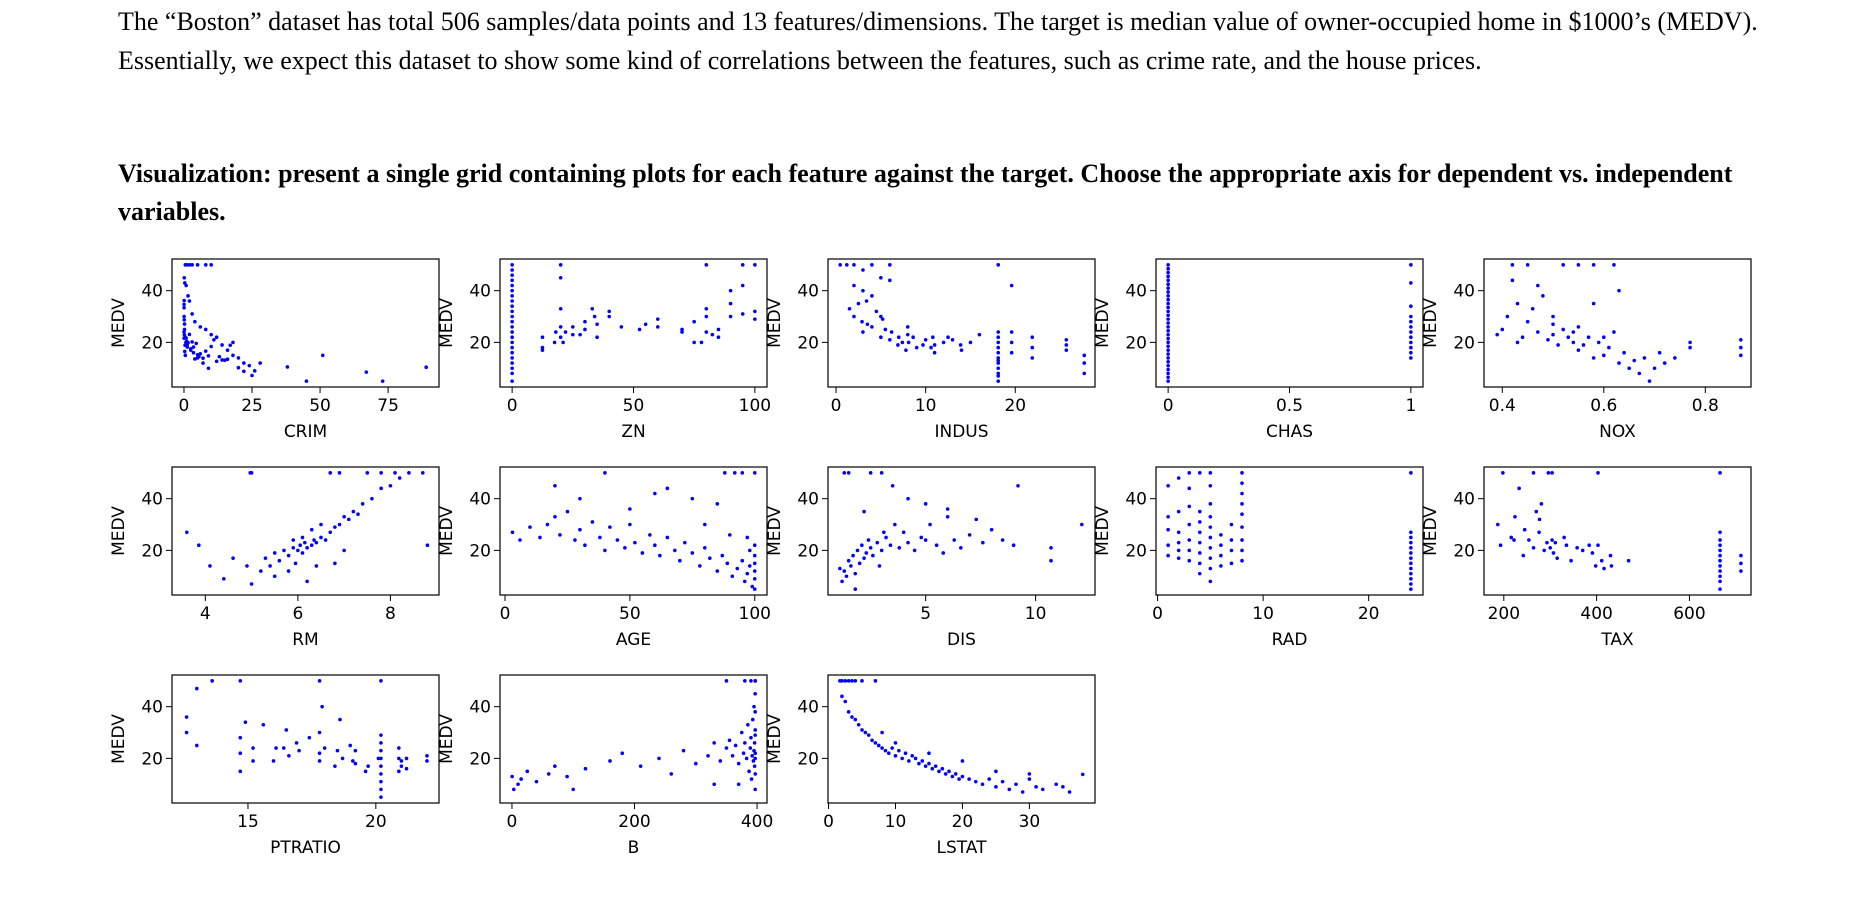  What do you see at coordinates (305, 432) in the screenshot?
I see `x-axis-label: CRIM` at bounding box center [305, 432].